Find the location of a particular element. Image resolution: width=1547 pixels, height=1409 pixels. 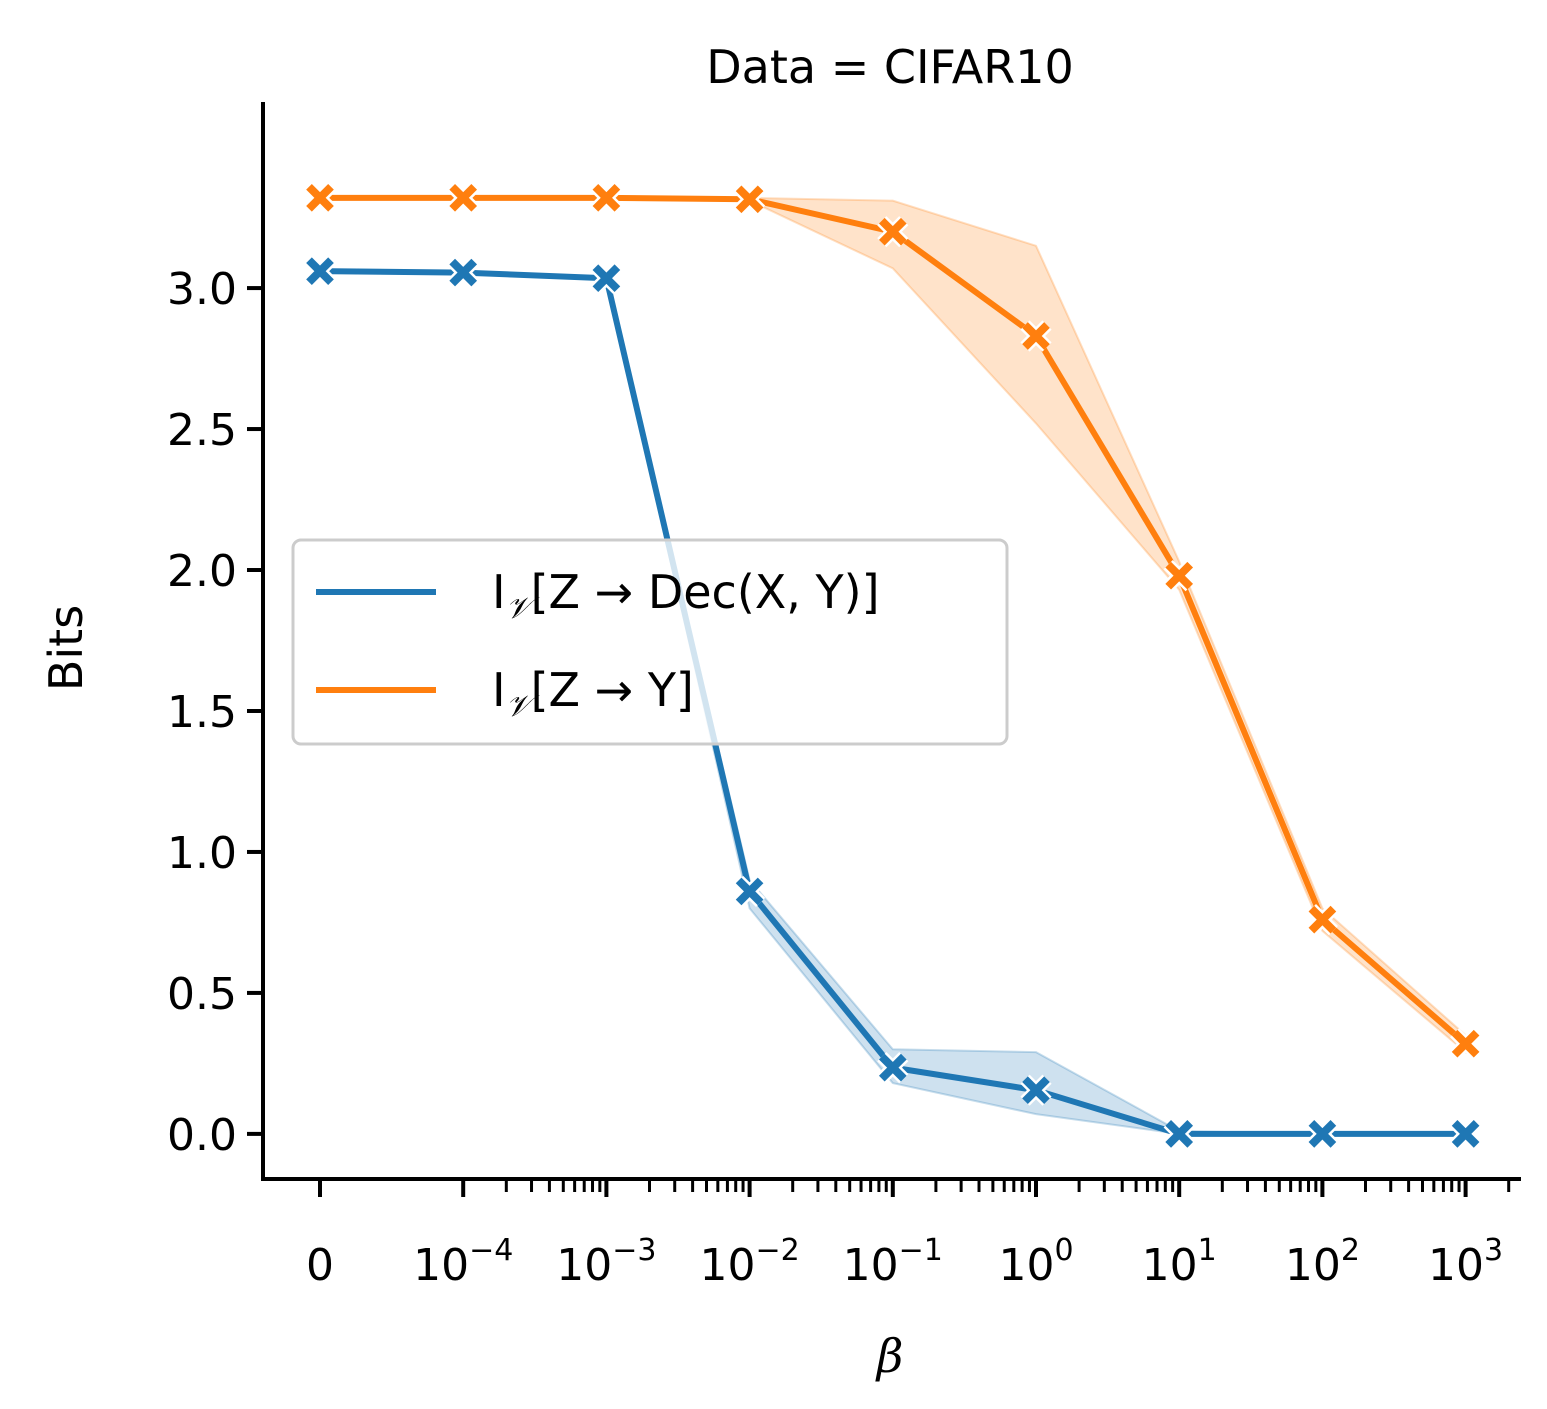

x-tick-label: 10⁻¹ is located at coordinates (893, 1262).